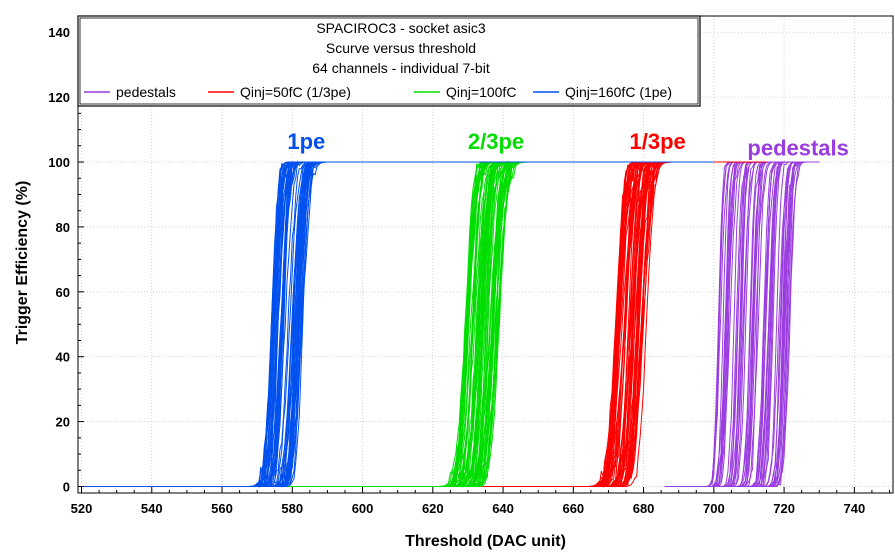 This screenshot has height=555, width=895. Describe the element at coordinates (306, 141) in the screenshot. I see `annotation-label: 1pe` at that location.